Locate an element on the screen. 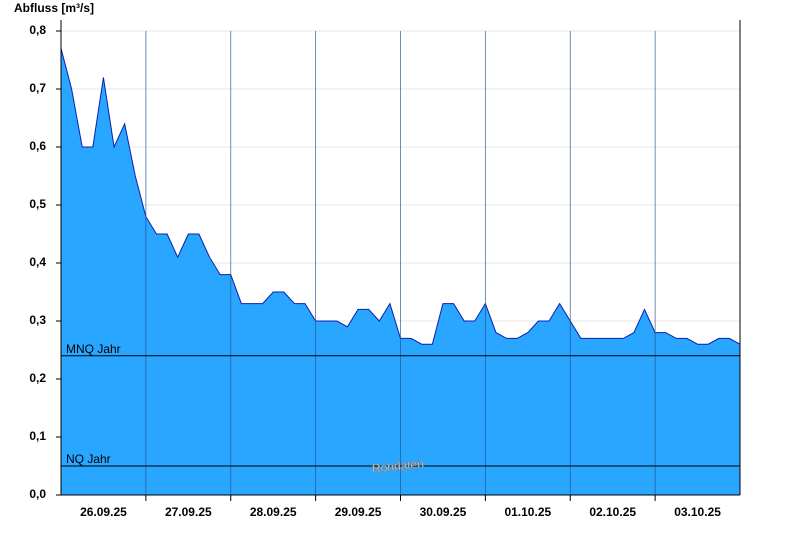  x-tick-label: 26.09.25 is located at coordinates (103, 512).